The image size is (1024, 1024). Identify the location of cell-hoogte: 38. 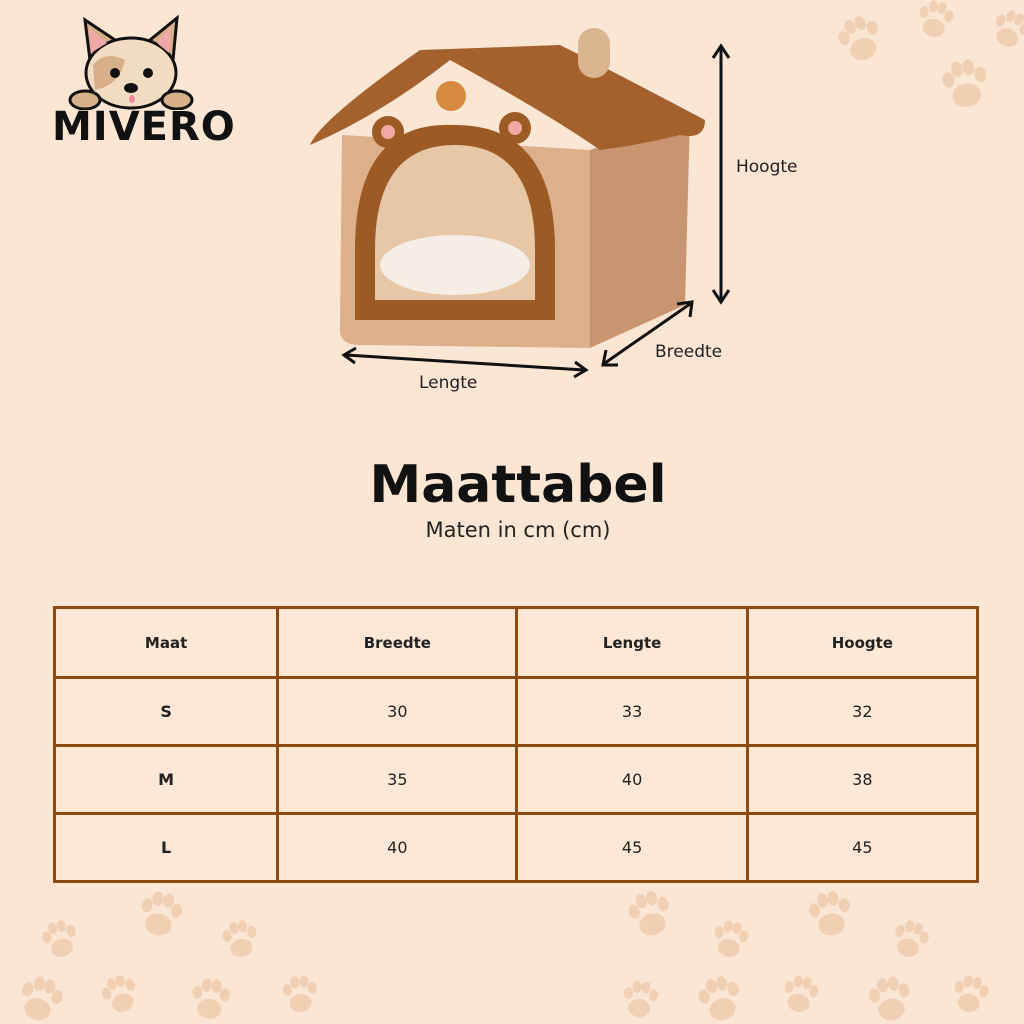
(862, 779).